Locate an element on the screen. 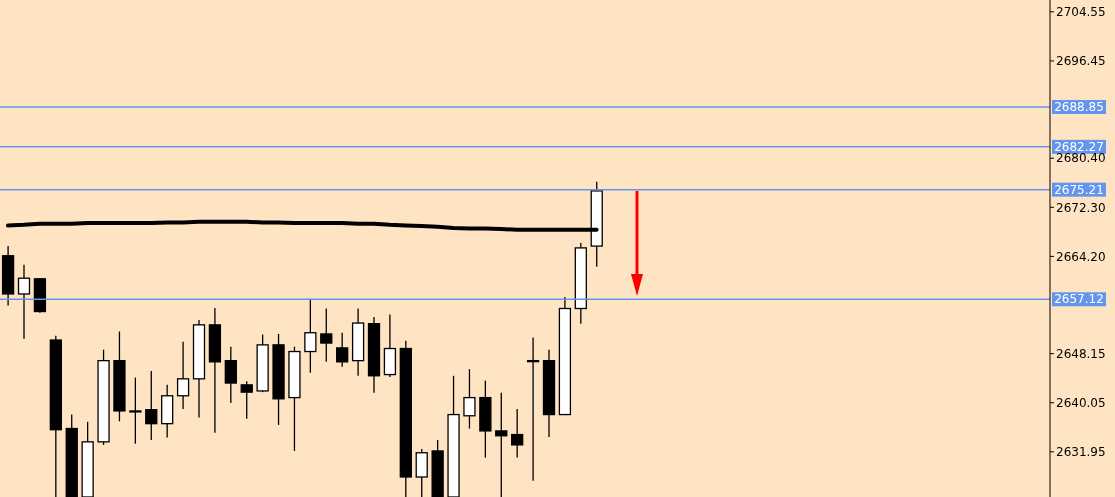  ref-line-label: 2675.21 is located at coordinates (1079, 189).